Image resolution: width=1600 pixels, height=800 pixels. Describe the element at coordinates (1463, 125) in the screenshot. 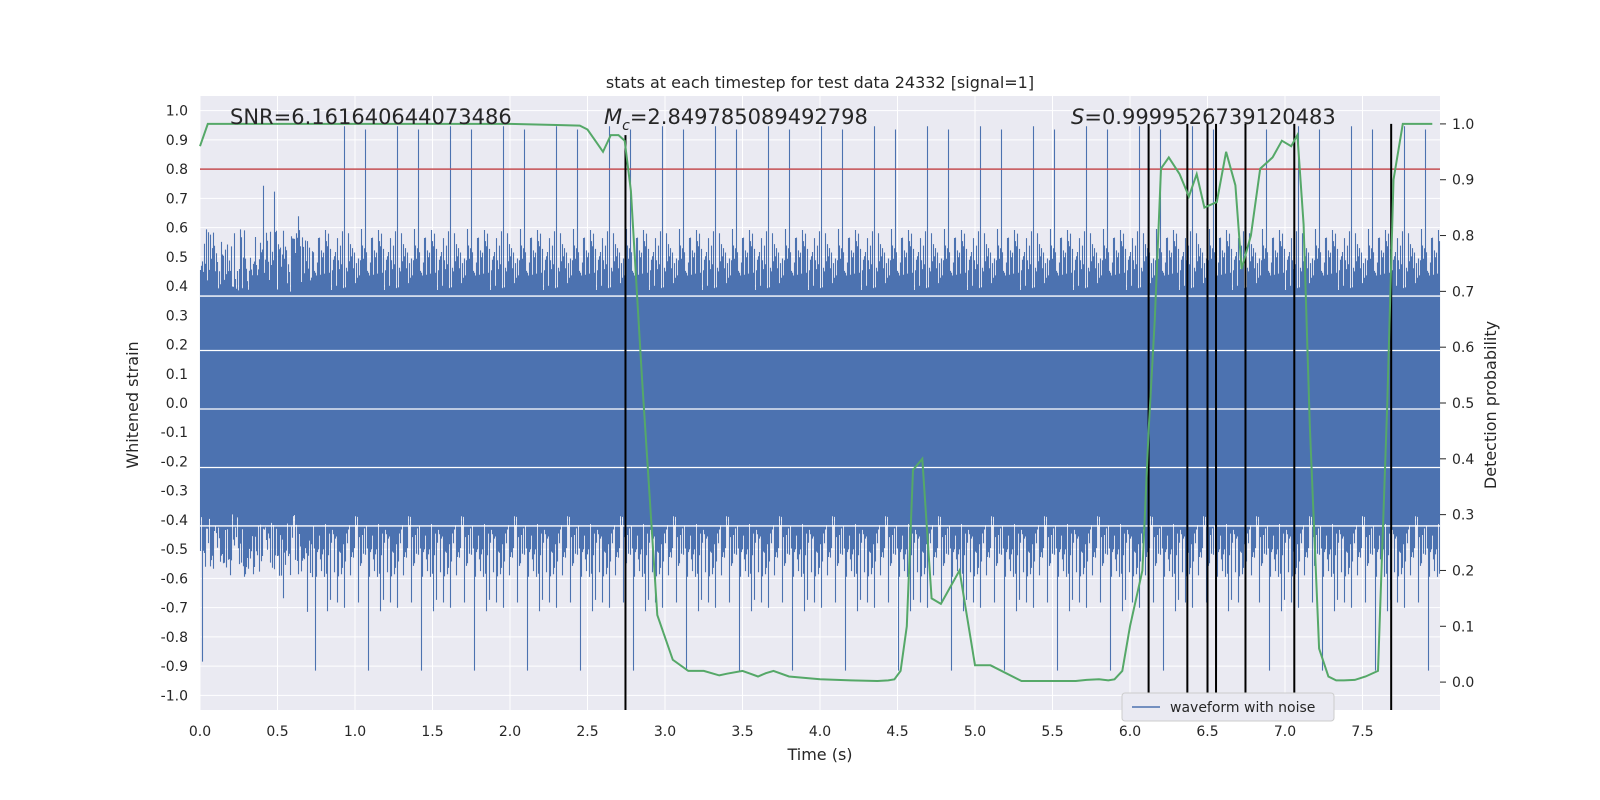

I see `y-right-tick-label: 1.0` at that location.